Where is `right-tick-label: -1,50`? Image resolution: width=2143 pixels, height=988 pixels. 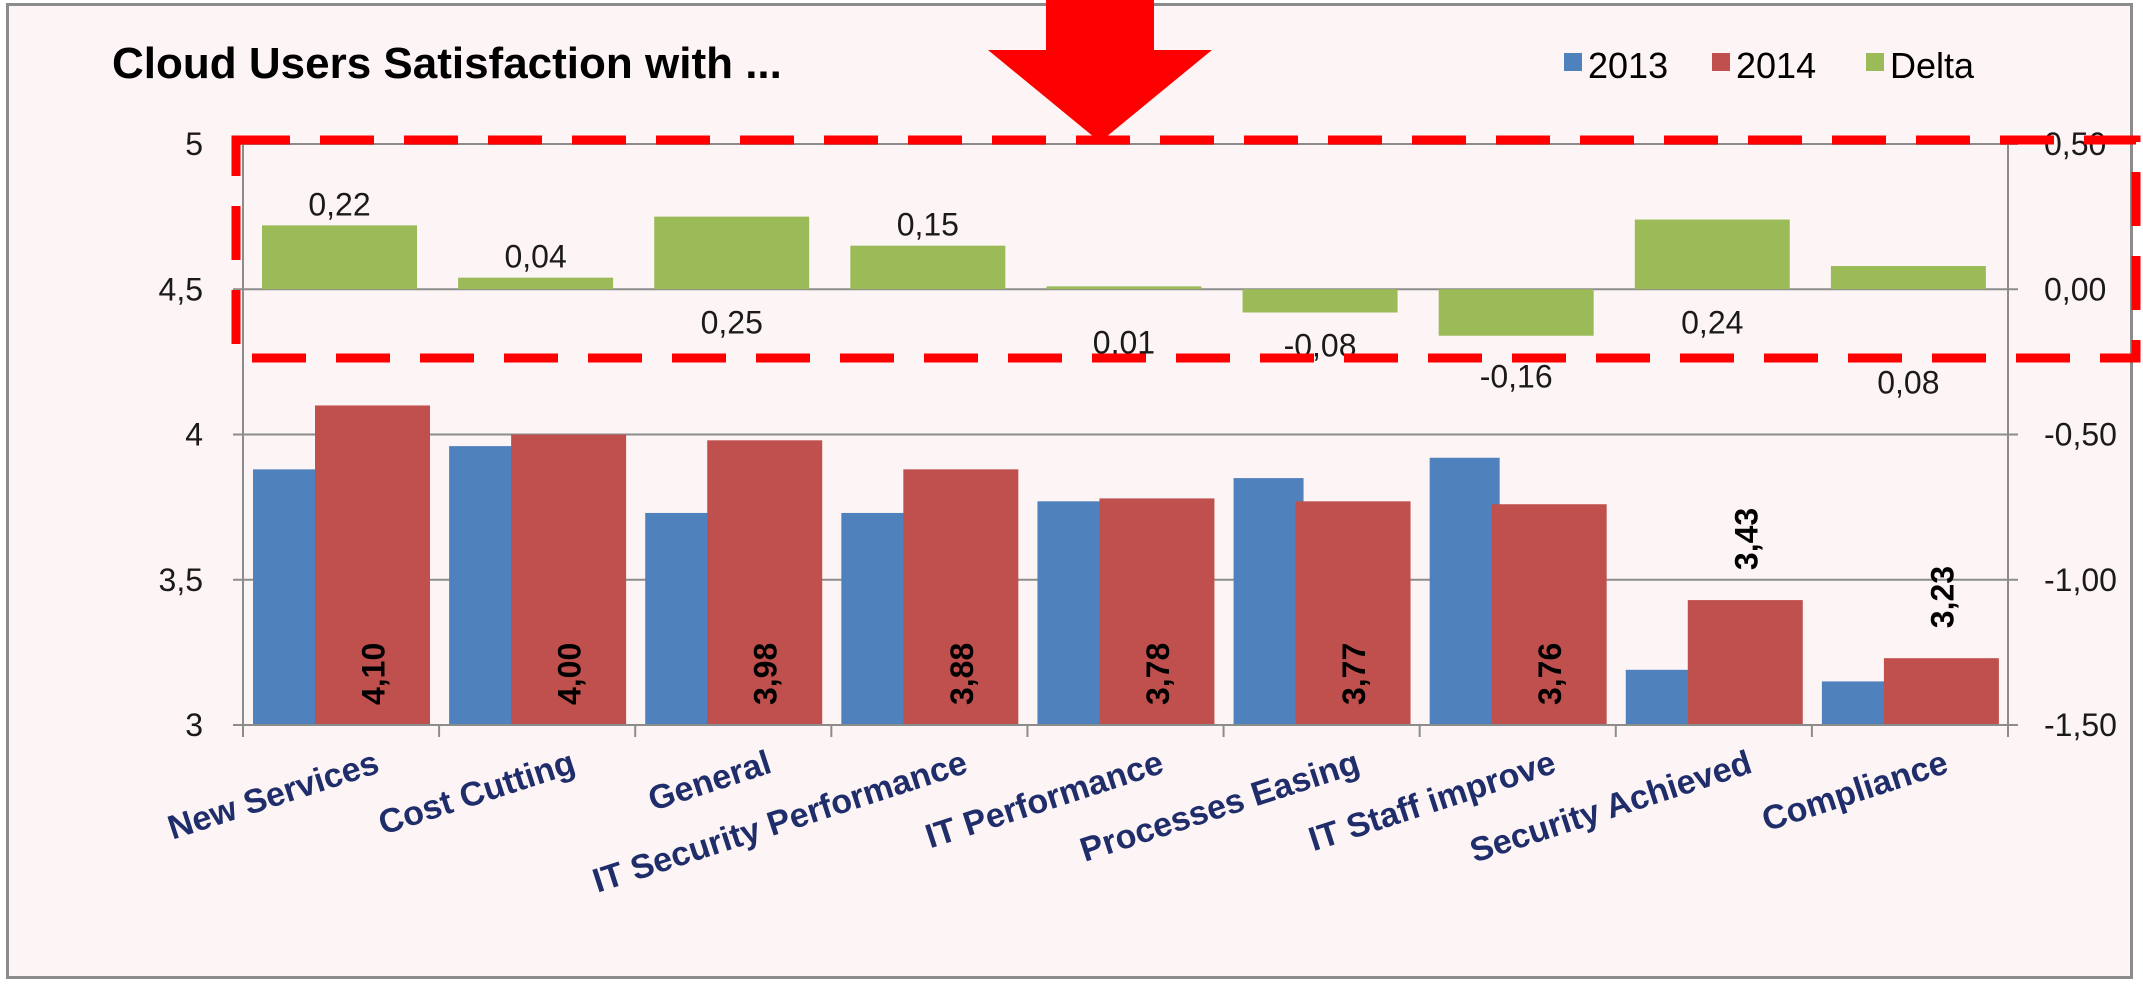
right-tick-label: -1,50 is located at coordinates (2080, 725).